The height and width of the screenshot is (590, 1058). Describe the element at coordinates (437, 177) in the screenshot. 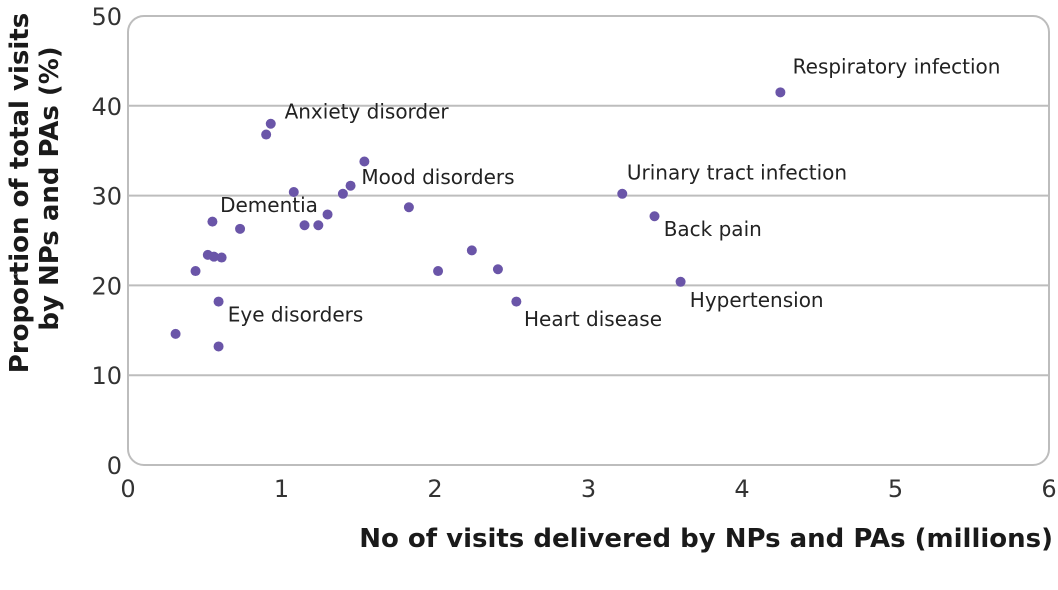

I see `point-annotation: Mood disorders` at that location.